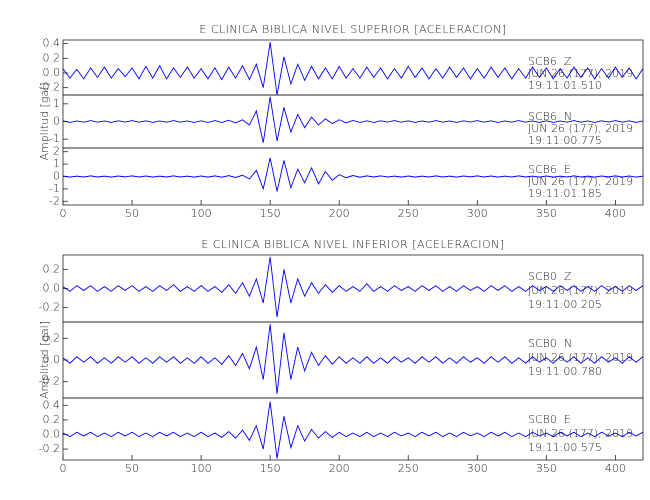  What do you see at coordinates (54, 200) in the screenshot?
I see `y-tick-label: -2` at bounding box center [54, 200].